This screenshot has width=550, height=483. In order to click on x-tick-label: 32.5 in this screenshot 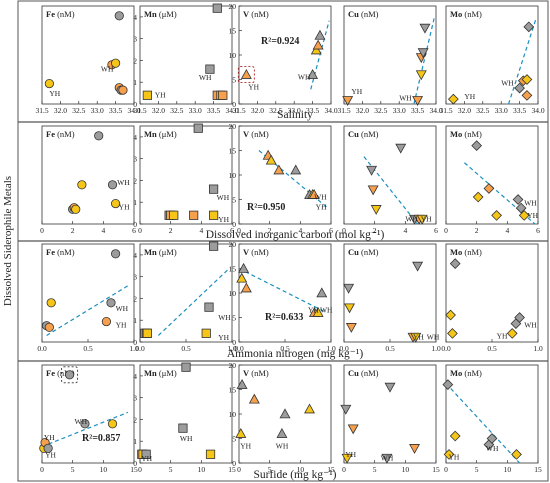, I will do `click(275, 110)`.